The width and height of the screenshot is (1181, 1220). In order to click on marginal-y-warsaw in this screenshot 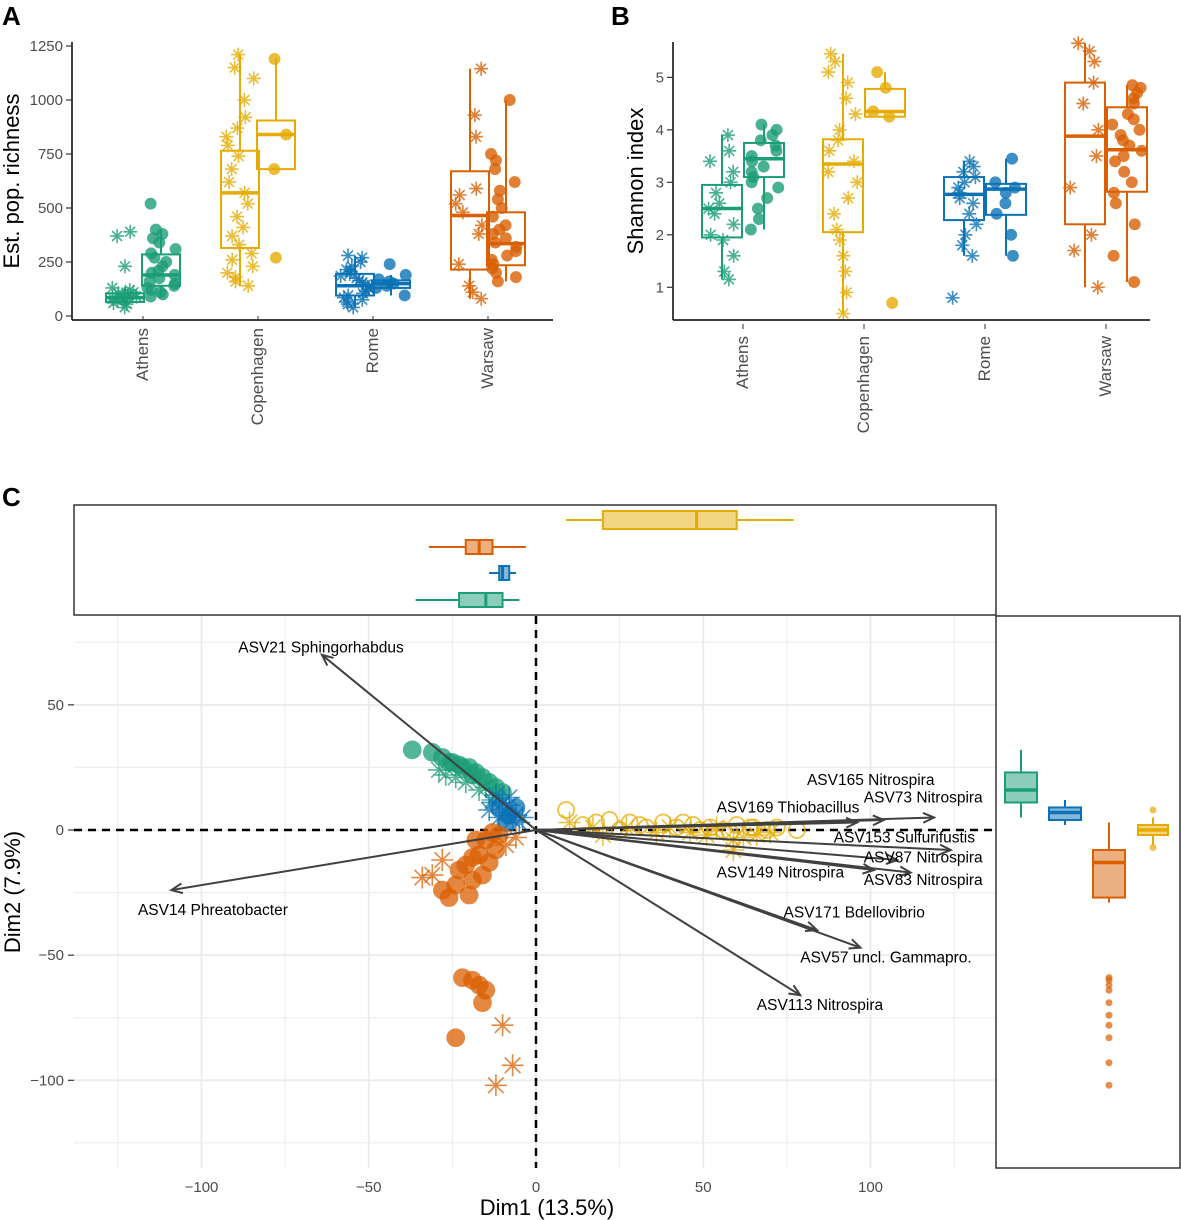, I will do `click(1109, 955)`.